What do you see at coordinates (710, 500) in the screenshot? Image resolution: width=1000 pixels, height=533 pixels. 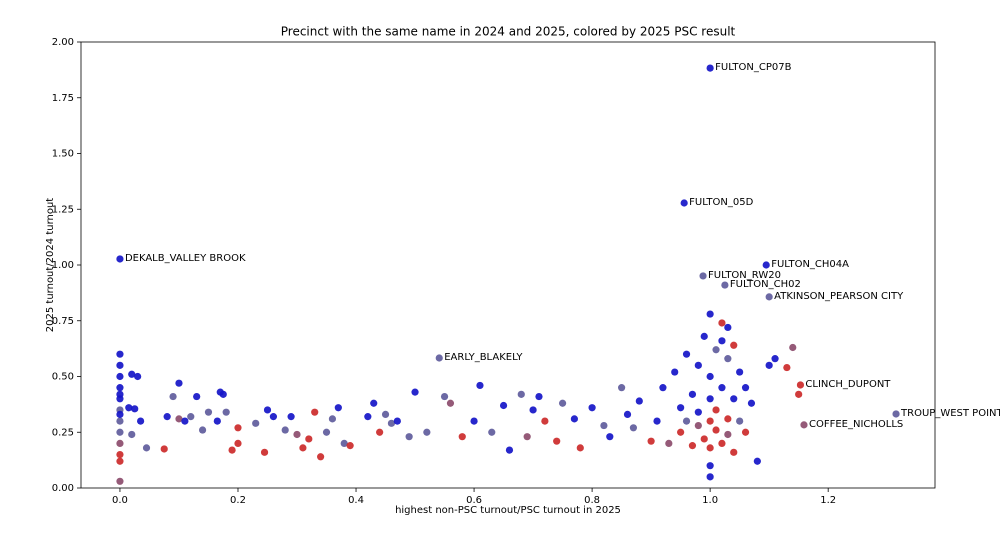 I see `x-tick-label: 1.0` at bounding box center [710, 500].